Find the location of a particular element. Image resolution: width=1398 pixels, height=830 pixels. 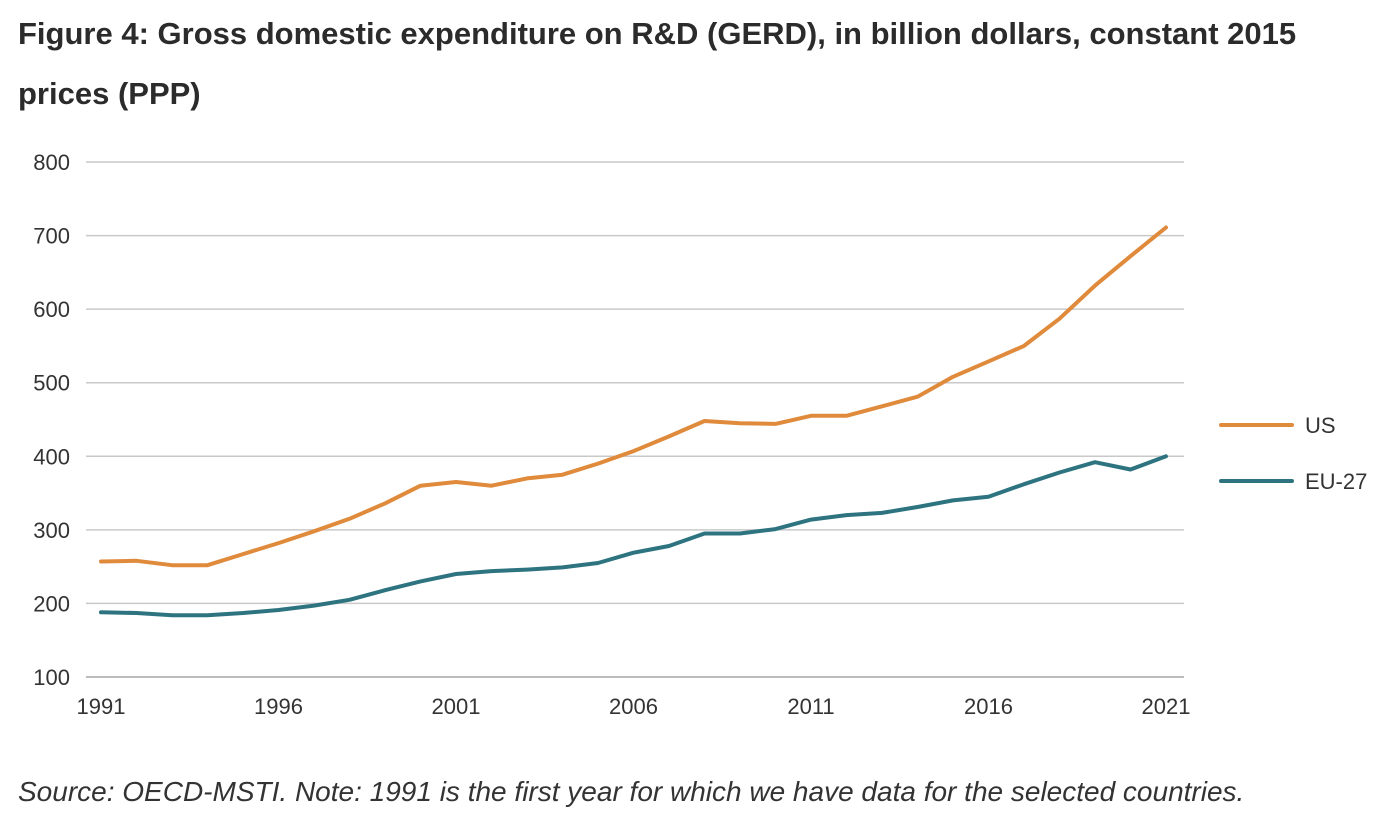

y-tick-label: 300 is located at coordinates (51, 530).